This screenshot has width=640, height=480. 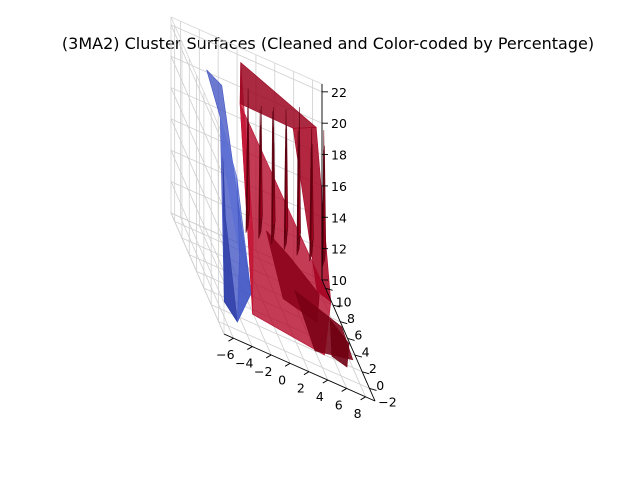 What do you see at coordinates (339, 280) in the screenshot?
I see `z-tick-label: 10` at bounding box center [339, 280].